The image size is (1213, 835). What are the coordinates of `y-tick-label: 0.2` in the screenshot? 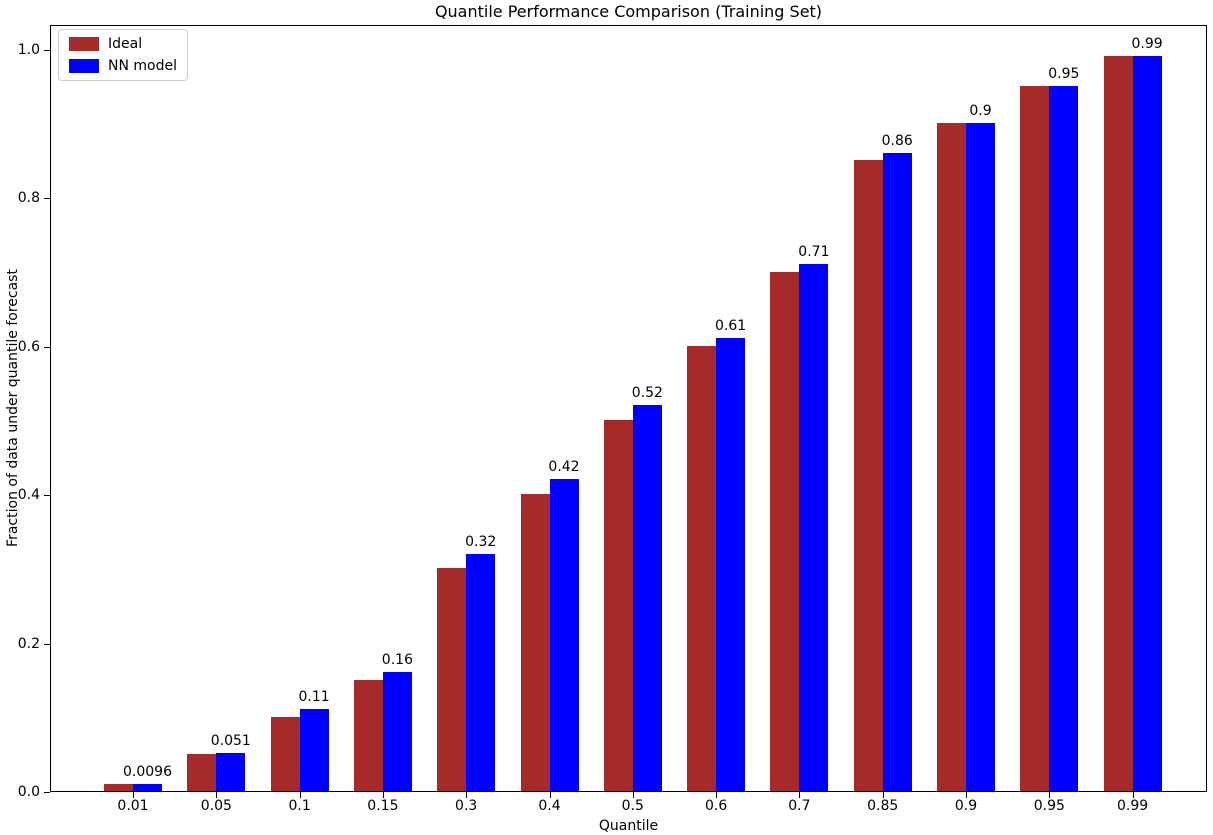 It's located at (28, 643).